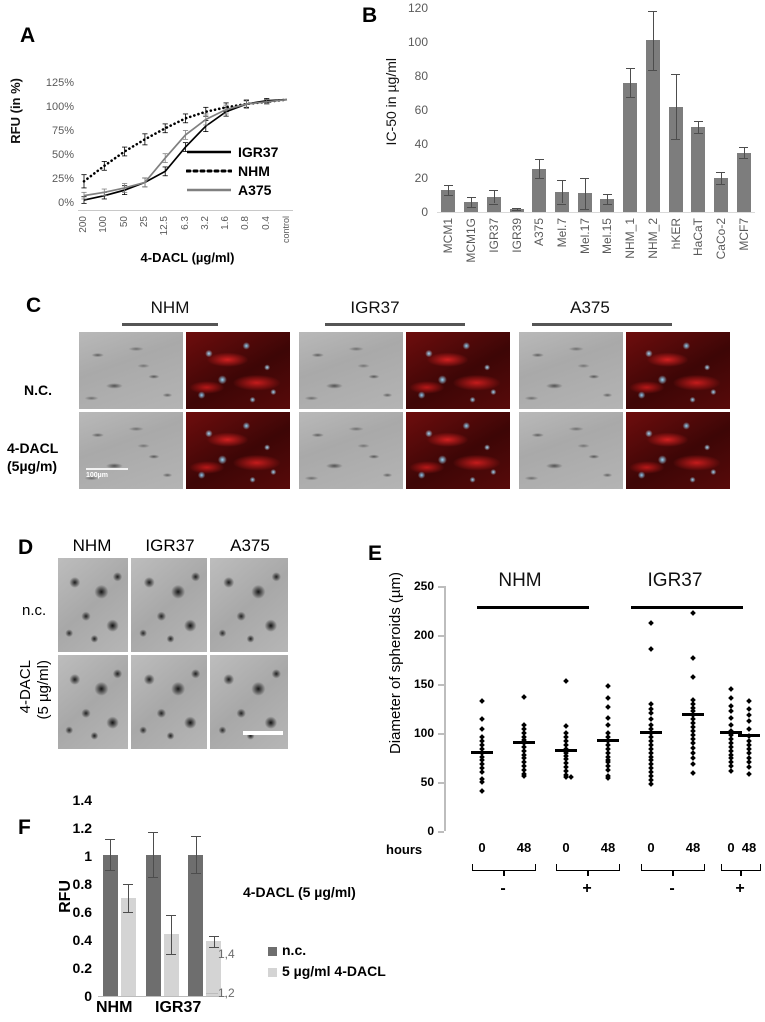 This screenshot has width=765, height=1022. What do you see at coordinates (351, 450) in the screenshot?
I see `panel-c-image-igr37-dacl-phase` at bounding box center [351, 450].